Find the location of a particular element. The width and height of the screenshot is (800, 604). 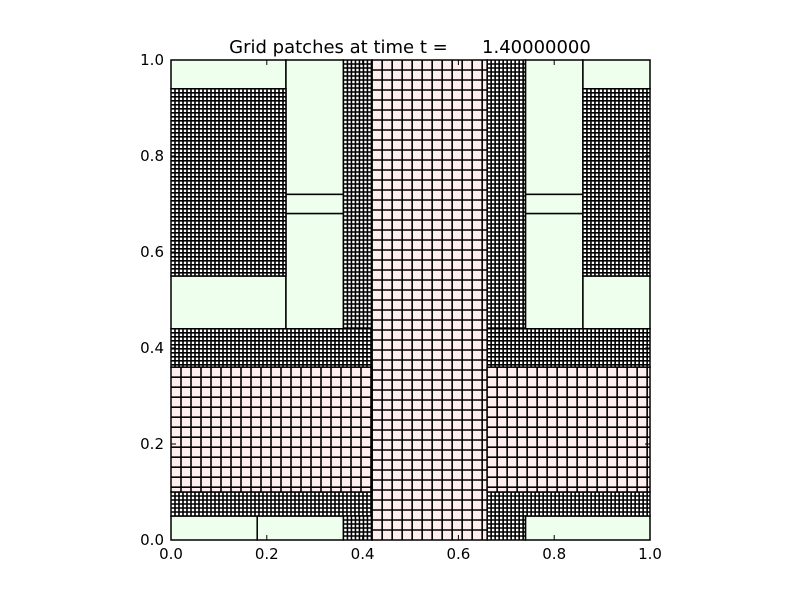

y-tick-label: 0.4 is located at coordinates (152, 348).